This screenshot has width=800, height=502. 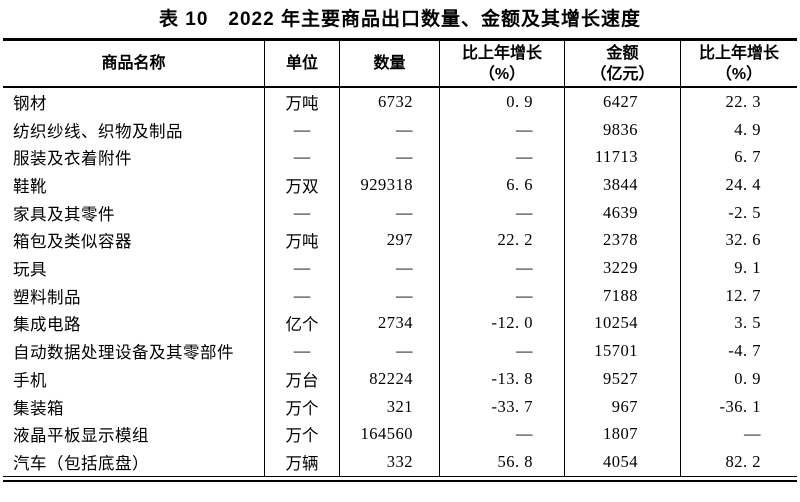 What do you see at coordinates (623, 434) in the screenshot?
I see `cell-amount: 1807` at bounding box center [623, 434].